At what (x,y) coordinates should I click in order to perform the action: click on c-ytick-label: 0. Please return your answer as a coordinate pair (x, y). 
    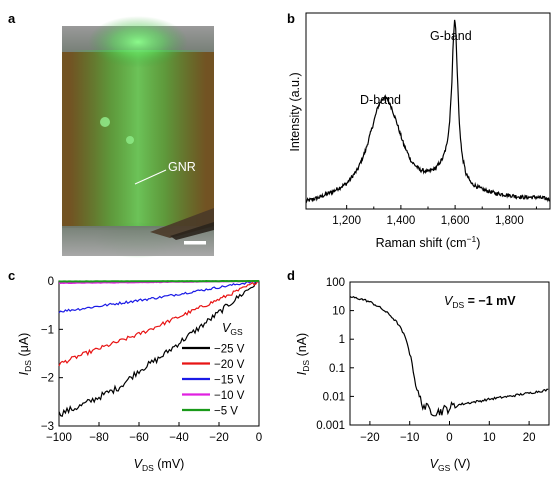
    Looking at the image, I should click on (51, 282).